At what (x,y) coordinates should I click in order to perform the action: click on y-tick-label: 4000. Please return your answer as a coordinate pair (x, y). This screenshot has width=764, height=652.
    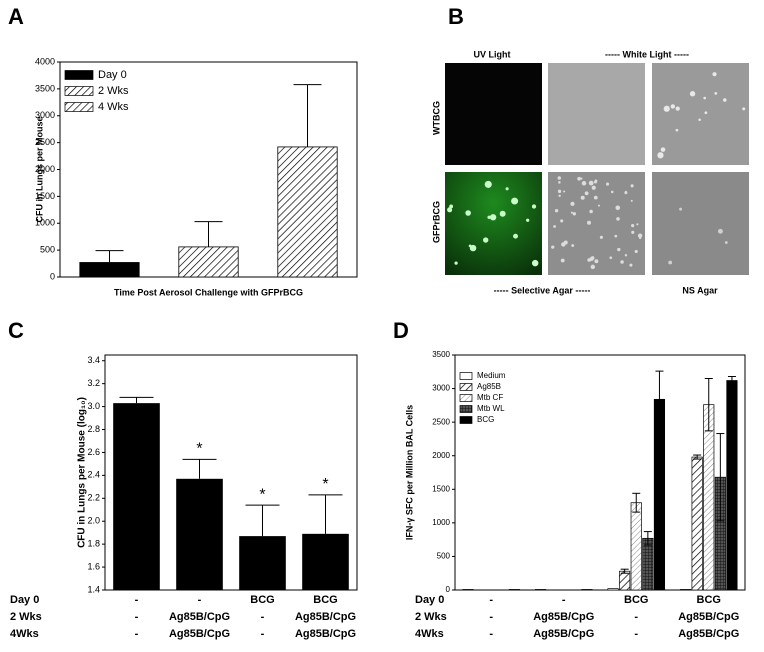
    Looking at the image, I should click on (45, 61).